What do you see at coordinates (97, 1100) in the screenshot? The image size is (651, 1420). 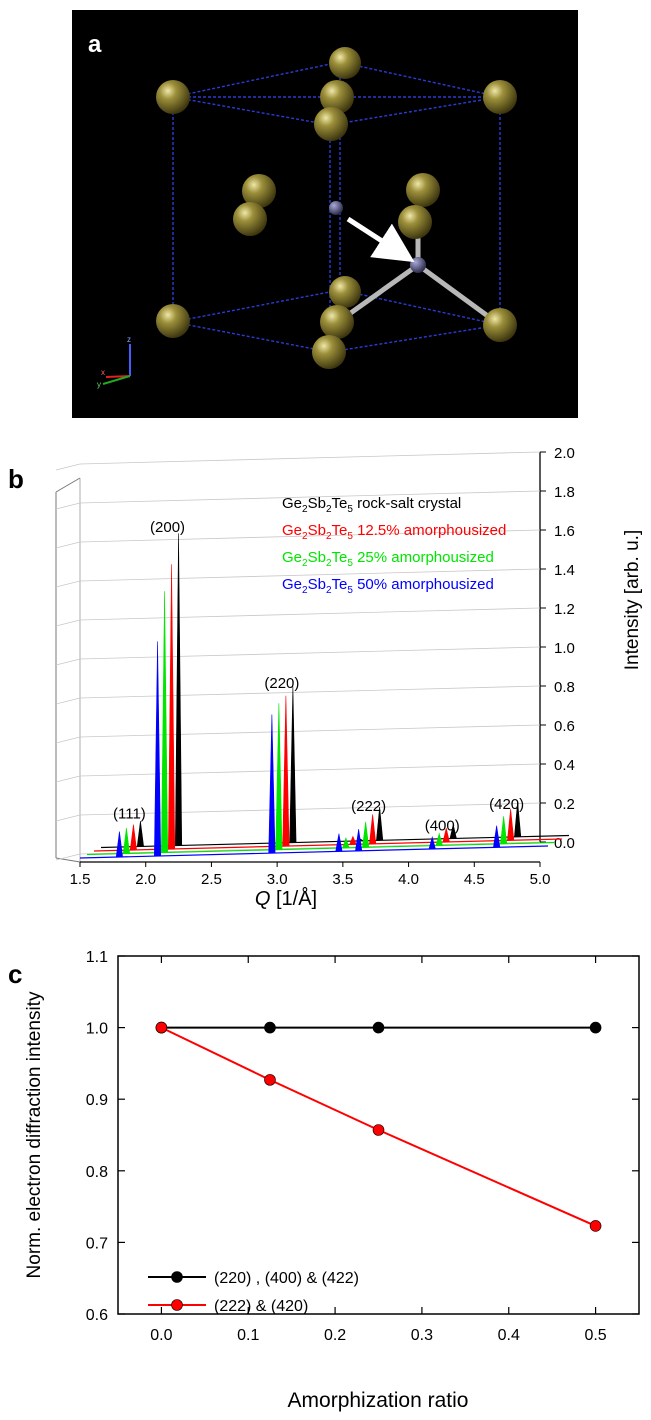 I see `y-tick-label: 0.9` at bounding box center [97, 1100].